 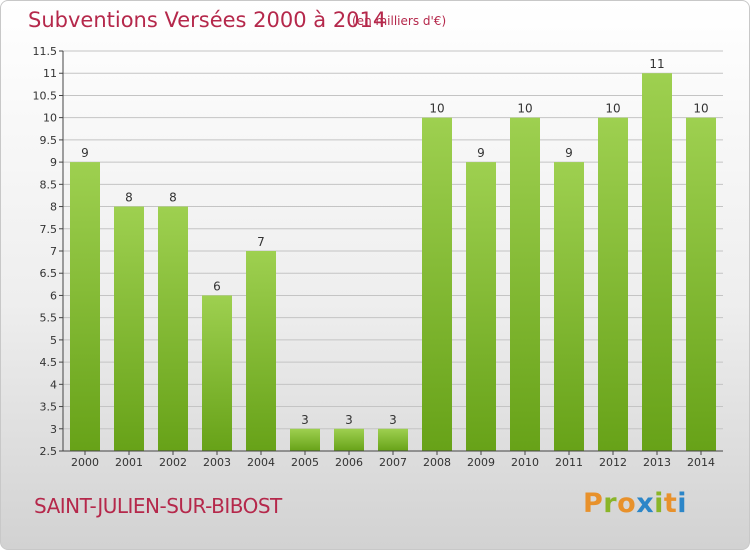 What do you see at coordinates (593, 503) in the screenshot?
I see `logo-letter: P` at bounding box center [593, 503].